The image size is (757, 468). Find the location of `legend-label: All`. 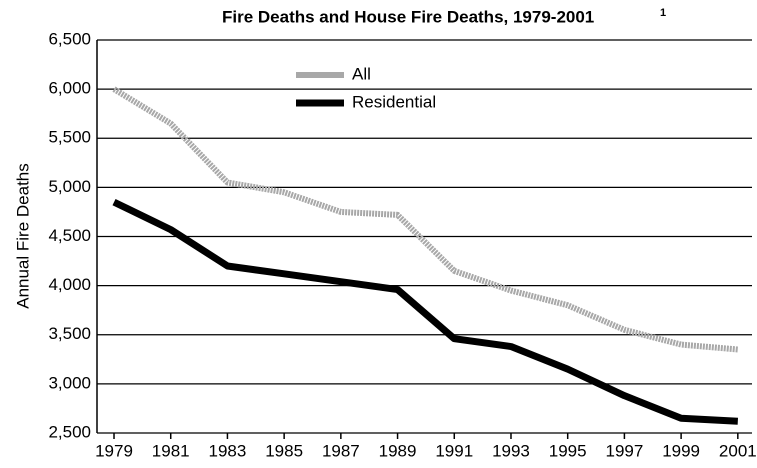

legend-label: All is located at coordinates (361, 73).